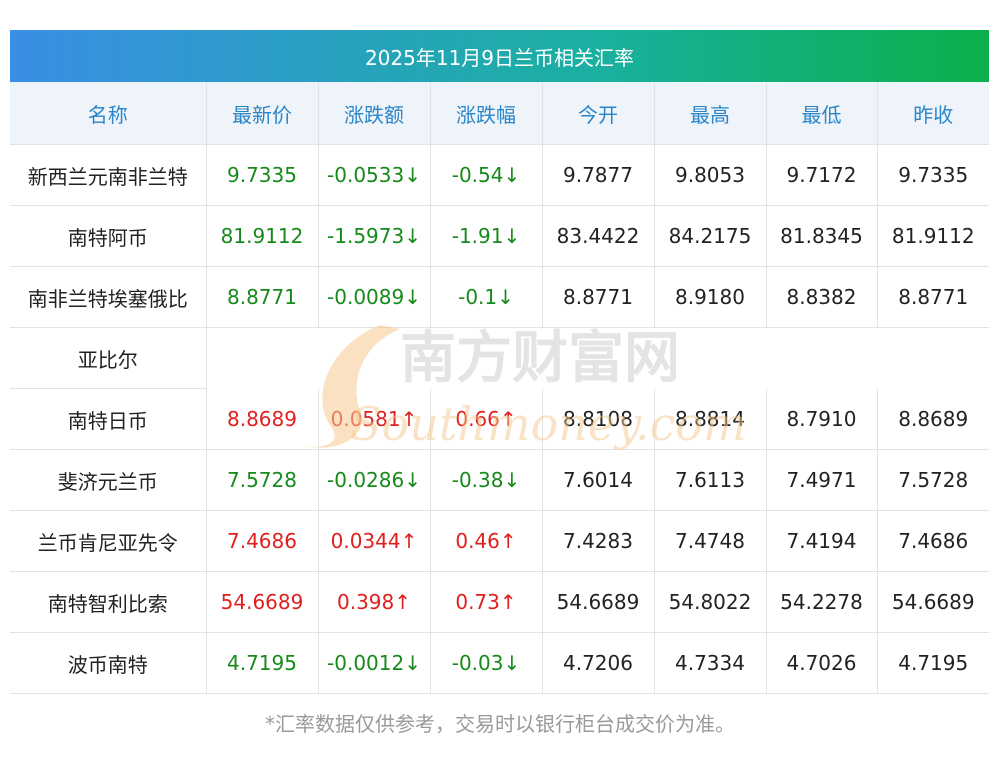  What do you see at coordinates (108, 663) in the screenshot?
I see `currency-name: 波币南特` at bounding box center [108, 663].